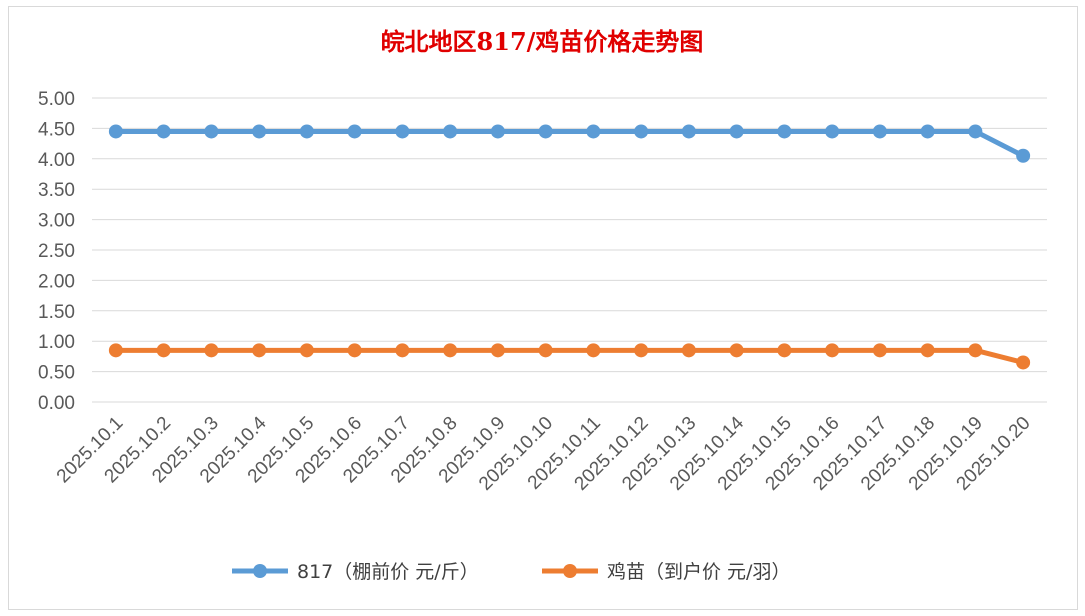 The height and width of the screenshot is (616, 1085). Describe the element at coordinates (56, 312) in the screenshot. I see `y-tick-label: 1.50` at that location.